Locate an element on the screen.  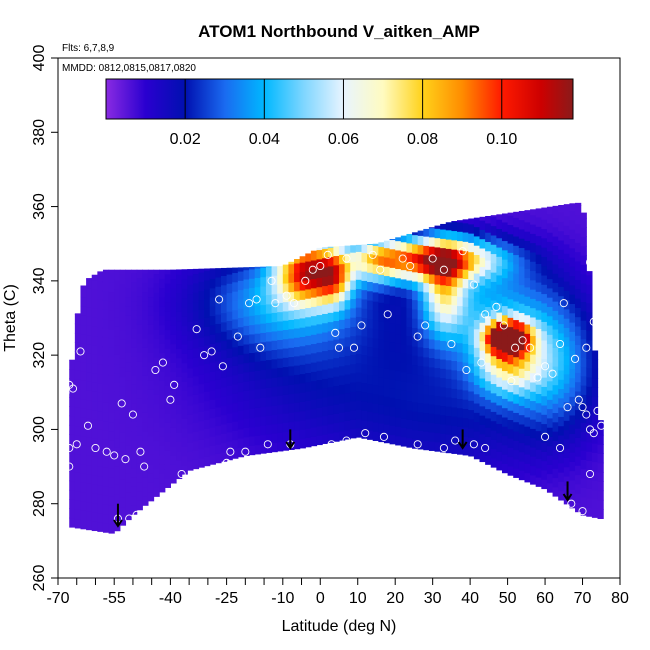
x-tick-label: 20 is located at coordinates (395, 598).